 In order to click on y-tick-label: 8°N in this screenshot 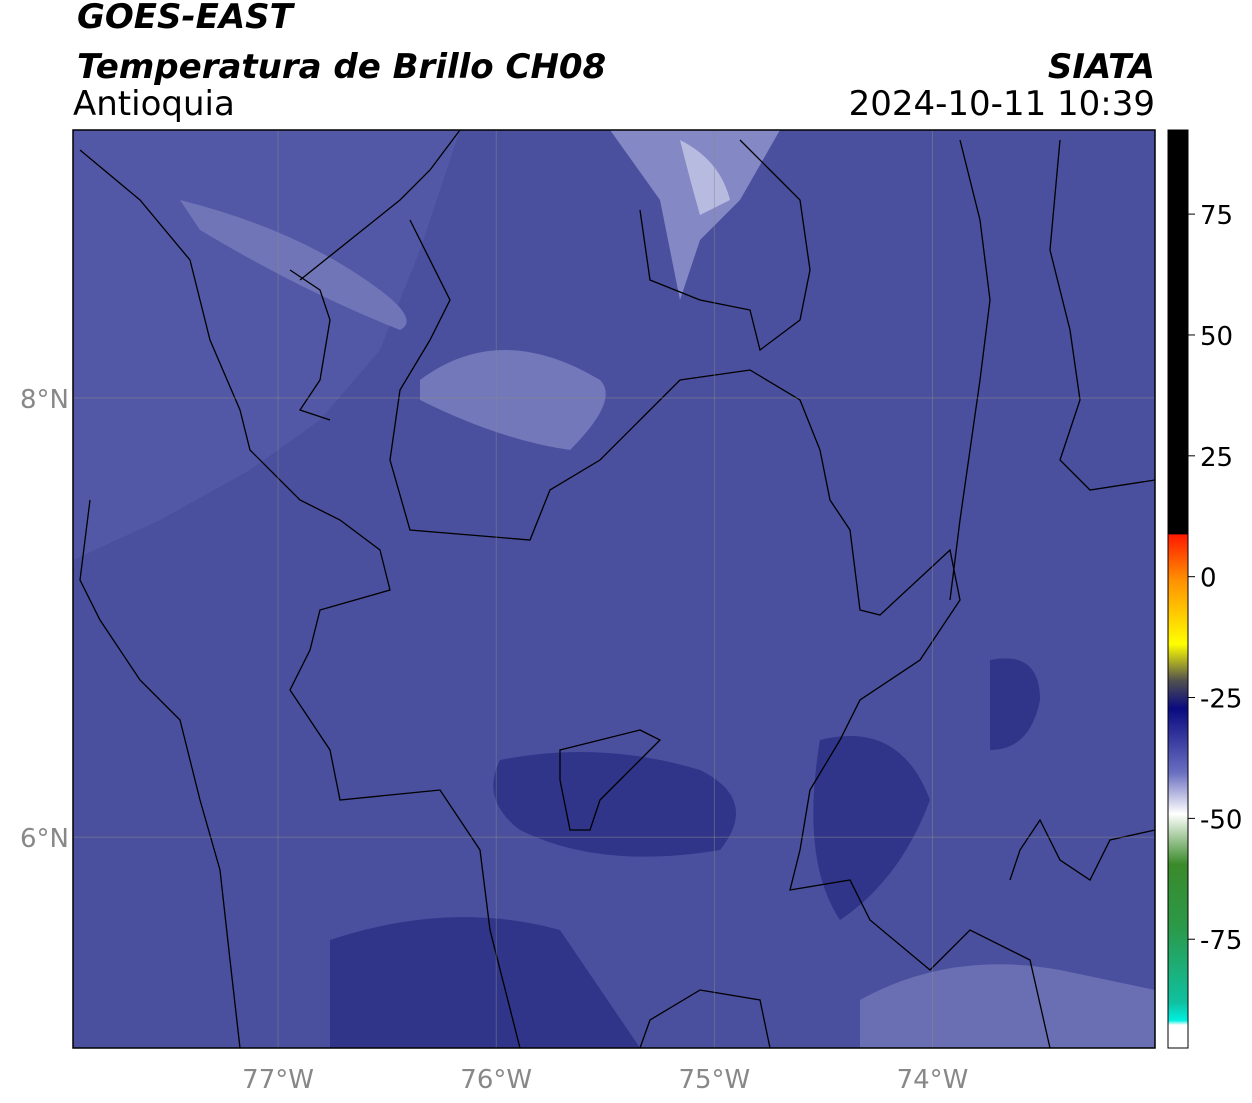, I will do `click(44, 400)`.